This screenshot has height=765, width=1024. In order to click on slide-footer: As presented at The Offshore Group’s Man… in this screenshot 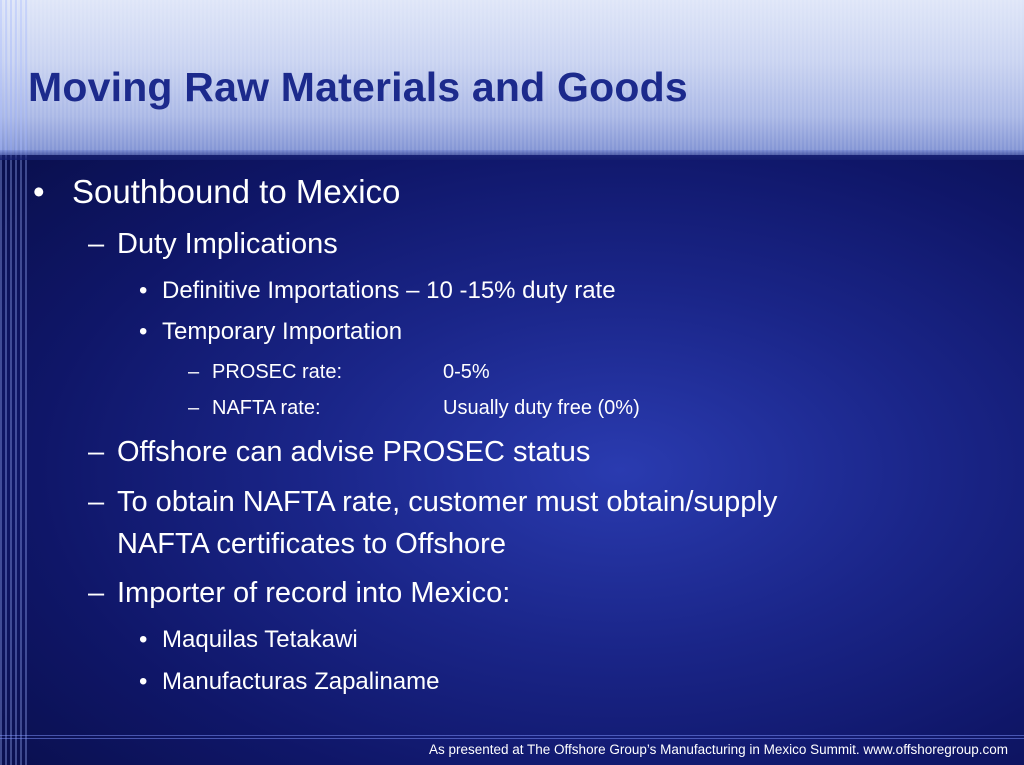, I will do `click(718, 749)`.